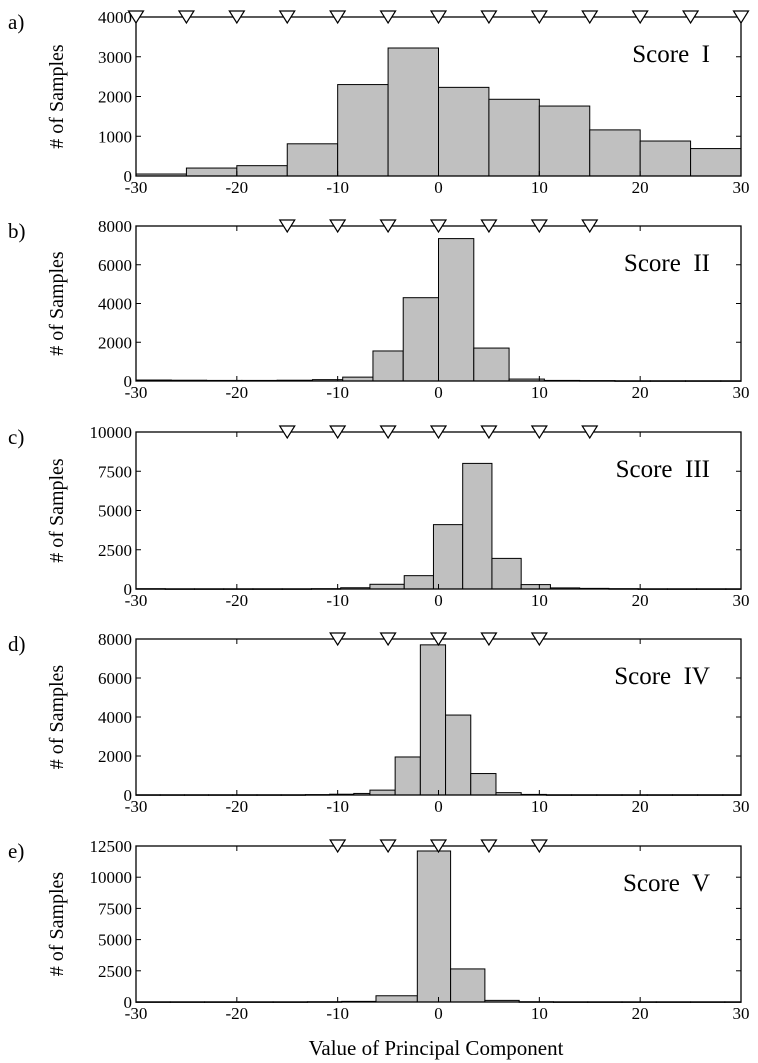 This screenshot has width=758, height=1063. Describe the element at coordinates (662, 676) in the screenshot. I see `score-label: Score IV` at that location.